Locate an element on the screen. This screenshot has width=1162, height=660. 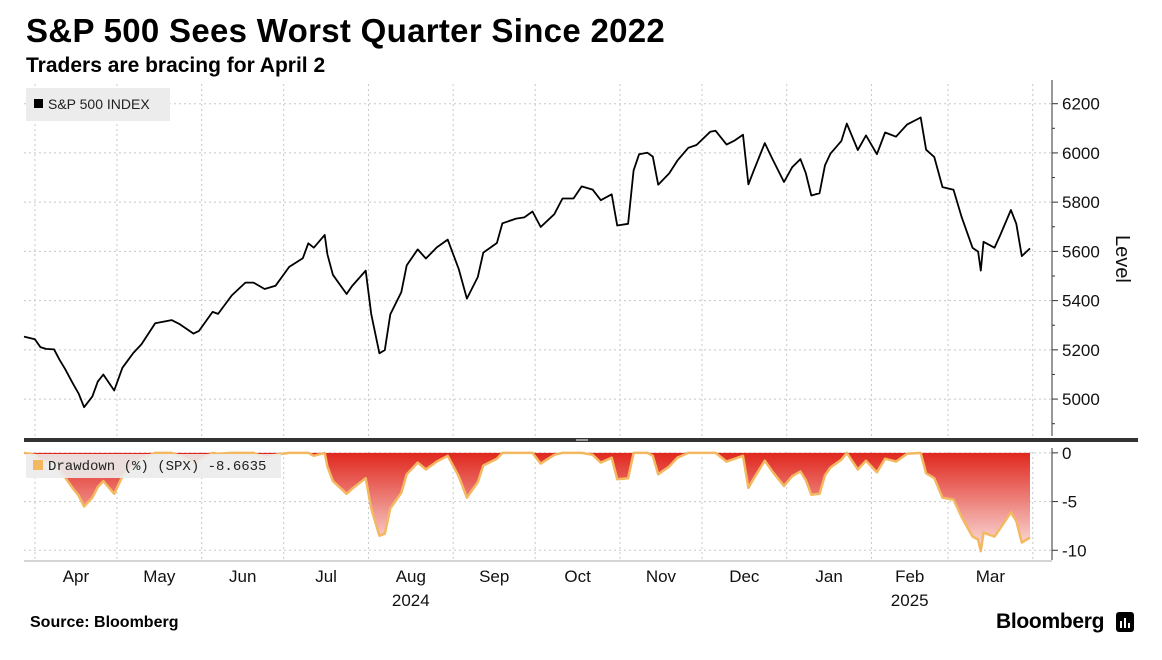
y-tick-label: 5000 is located at coordinates (1081, 399).